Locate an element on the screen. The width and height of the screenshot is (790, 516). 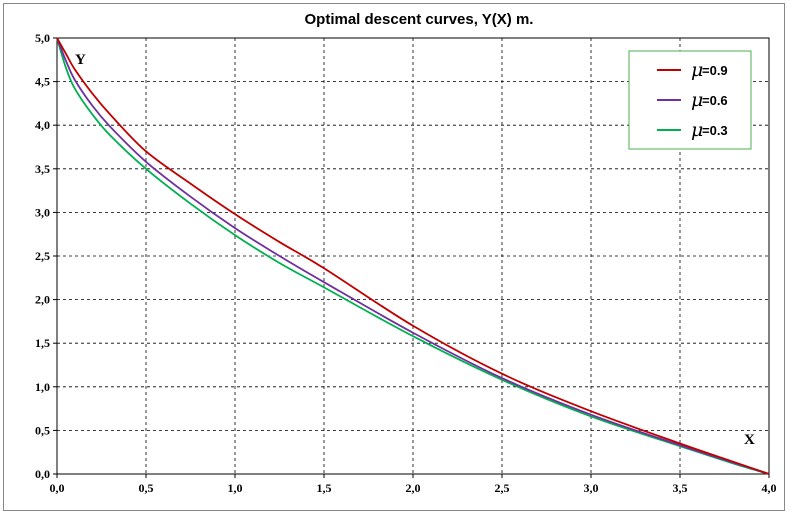
x-tick-label: 1,5 is located at coordinates (324, 488).